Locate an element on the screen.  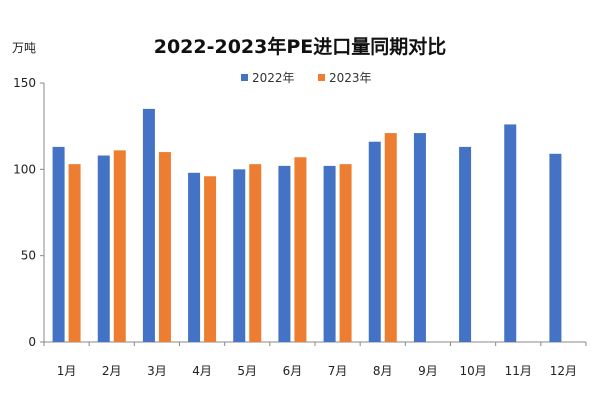
x-tick-label: 10月 is located at coordinates (472, 371).